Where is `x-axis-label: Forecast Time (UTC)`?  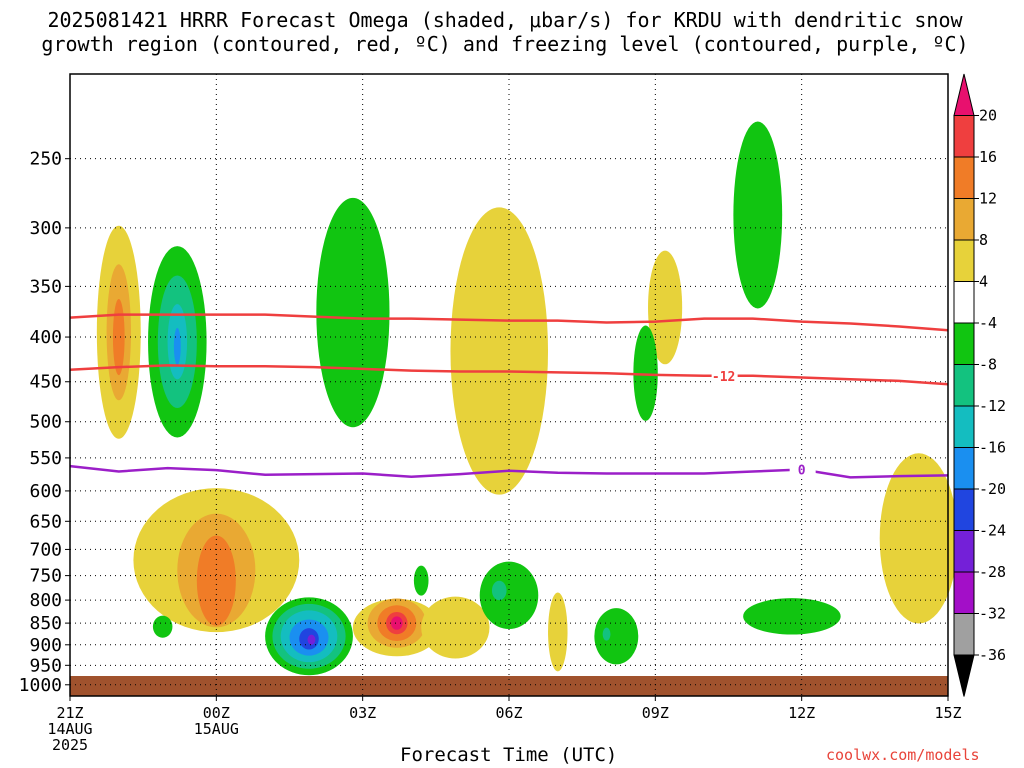 x-axis-label: Forecast Time (UTC) is located at coordinates (509, 755).